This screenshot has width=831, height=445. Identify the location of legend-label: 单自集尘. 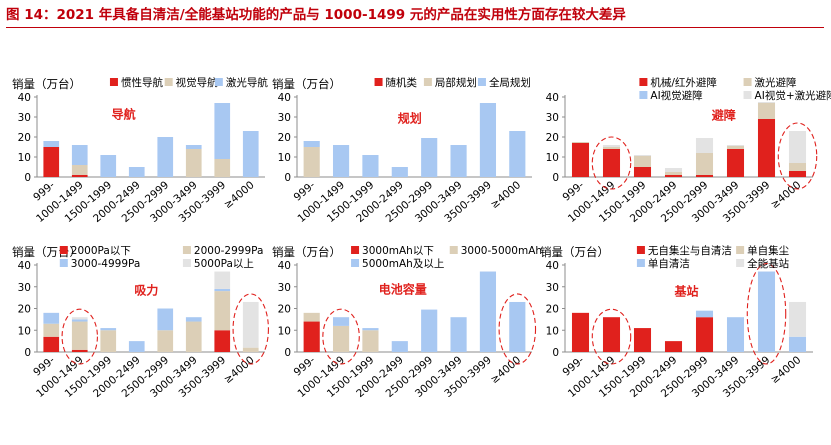
(768, 250).